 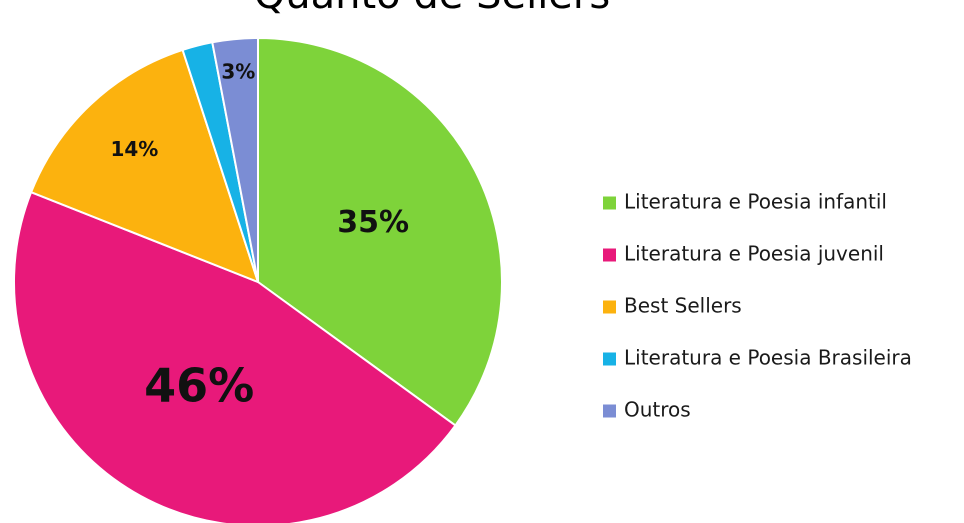 What do you see at coordinates (683, 306) in the screenshot?
I see `legend-label-3: Best Sellers` at bounding box center [683, 306].